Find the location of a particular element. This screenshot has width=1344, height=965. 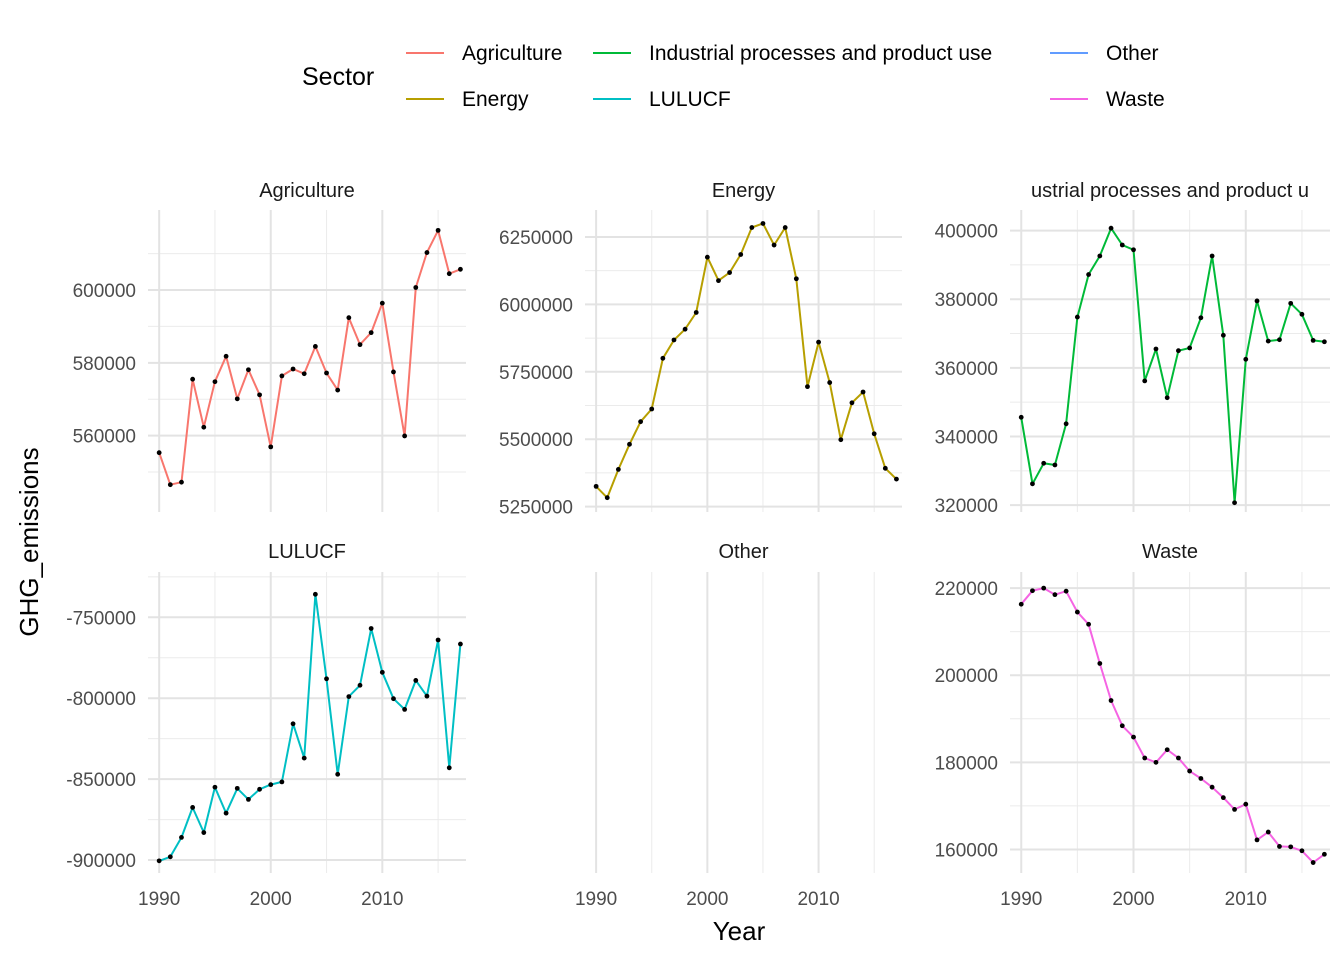

legend-label-other: Other is located at coordinates (1132, 53).